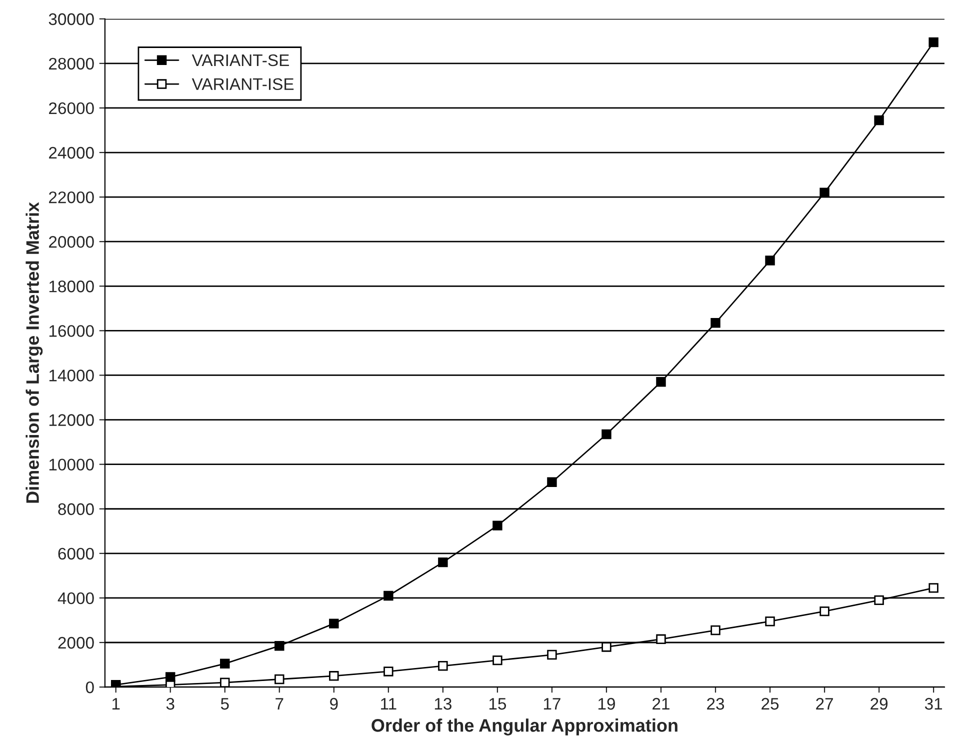 Image resolution: width=954 pixels, height=755 pixels. I want to click on y-tick-label: 16000, so click(71, 331).